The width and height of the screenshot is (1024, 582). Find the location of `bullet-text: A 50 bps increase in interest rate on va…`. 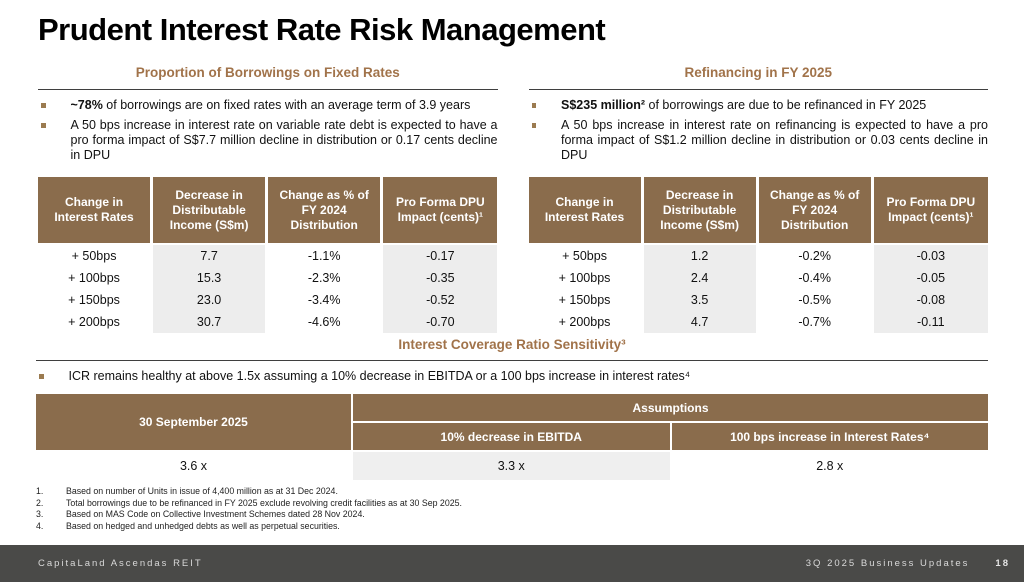

bullet-text: A 50 bps increase in interest rate on va… is located at coordinates (284, 140).